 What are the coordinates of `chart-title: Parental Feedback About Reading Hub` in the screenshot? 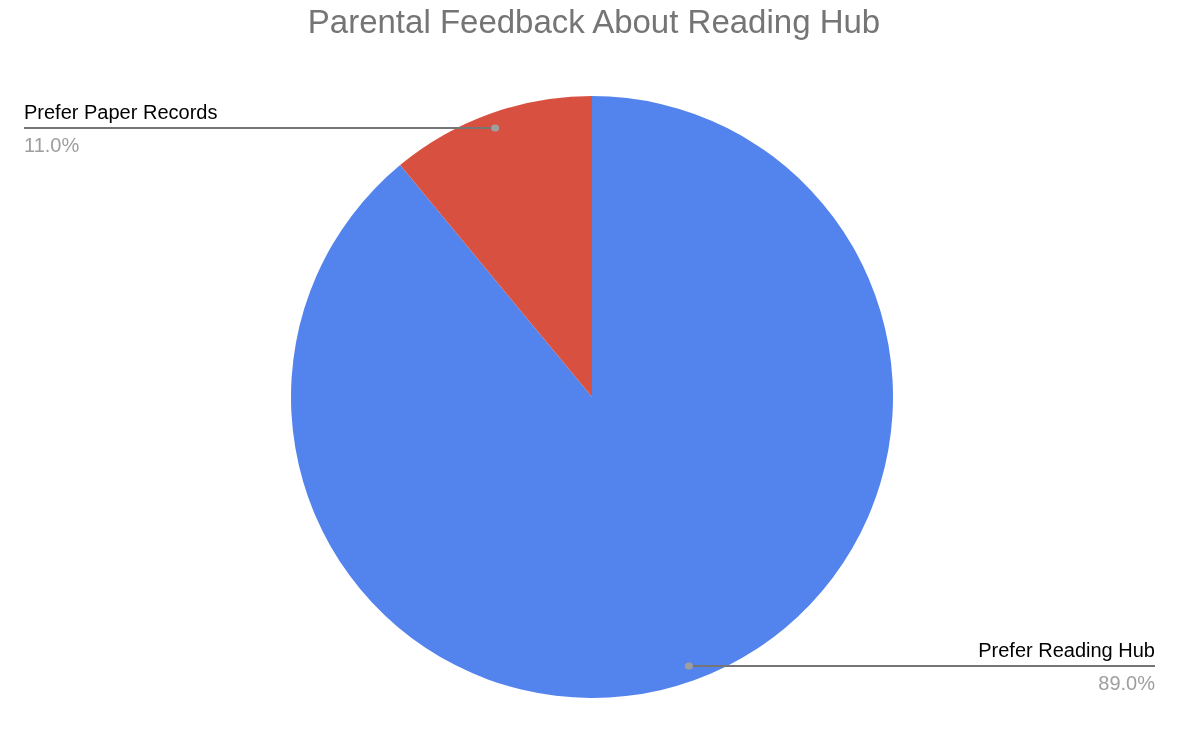 It's located at (594, 21).